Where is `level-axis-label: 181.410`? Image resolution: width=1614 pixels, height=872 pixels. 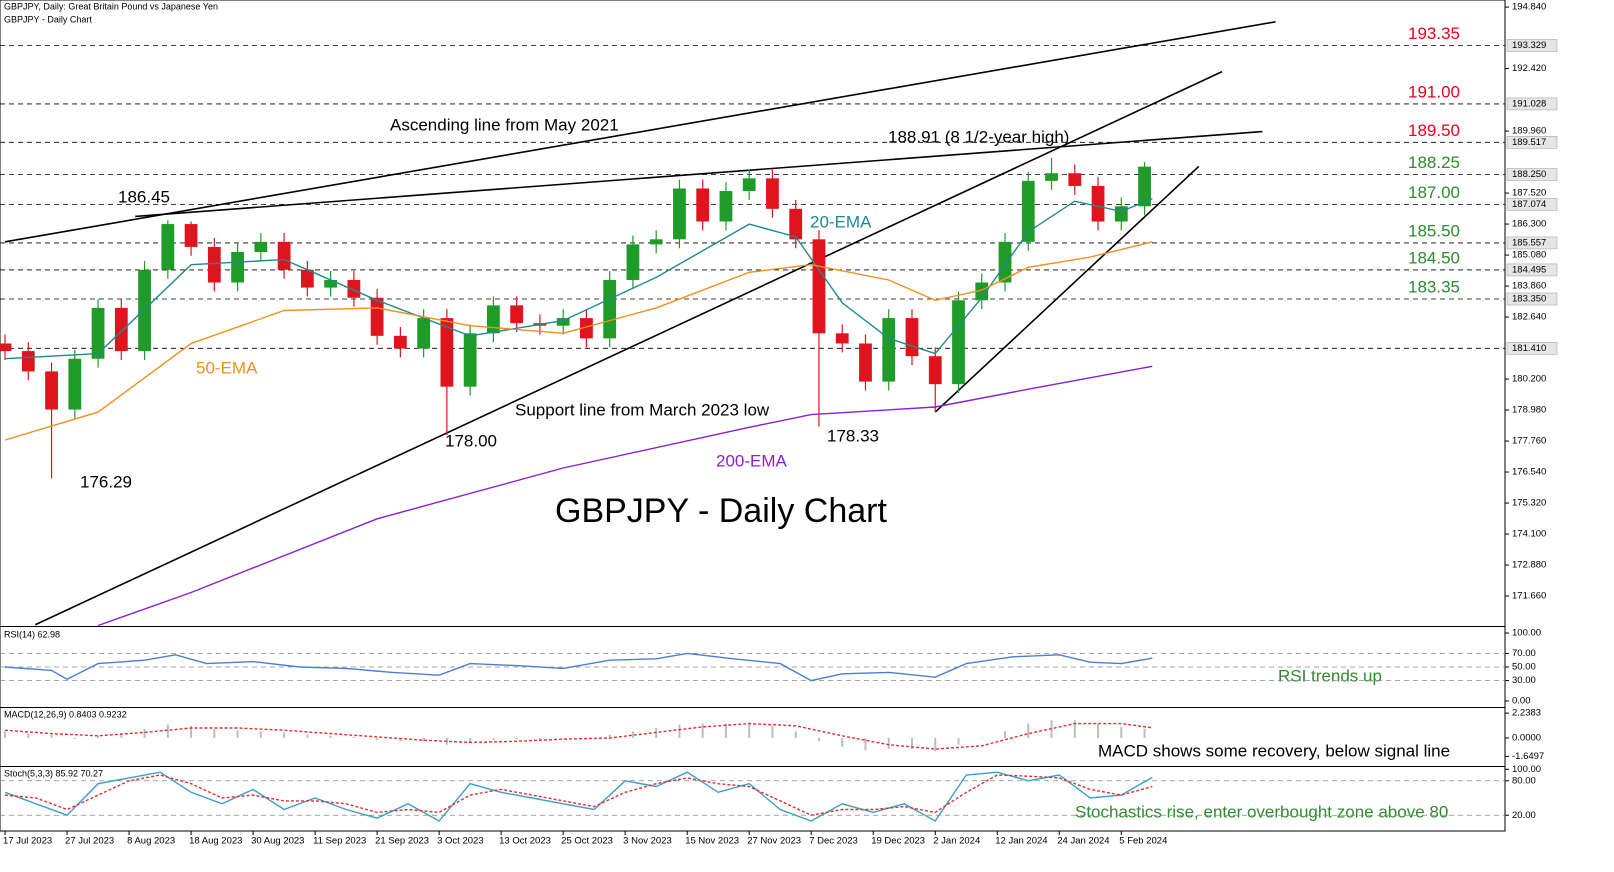
level-axis-label: 181.410 is located at coordinates (1529, 348).